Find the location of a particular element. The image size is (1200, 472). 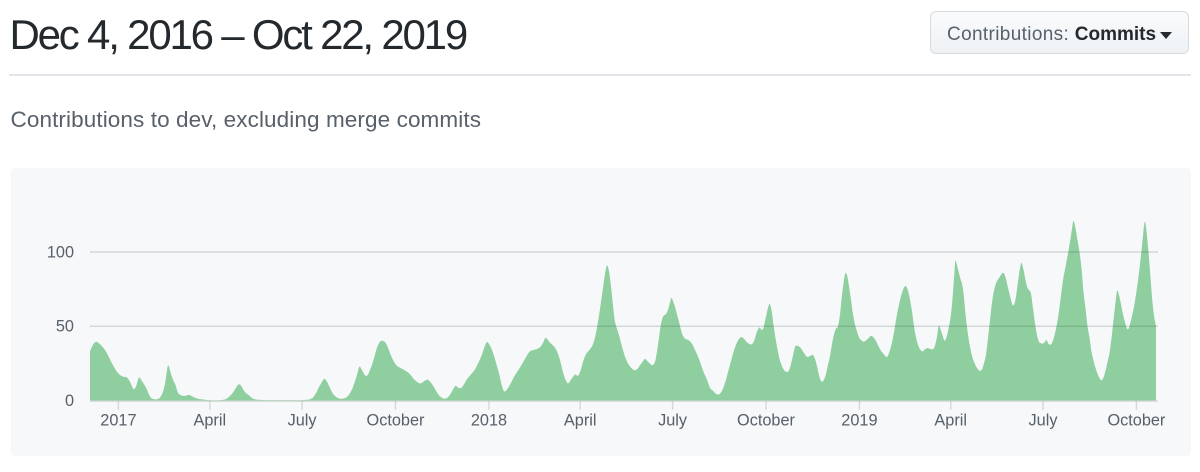

svg-text: 2019 is located at coordinates (859, 421).